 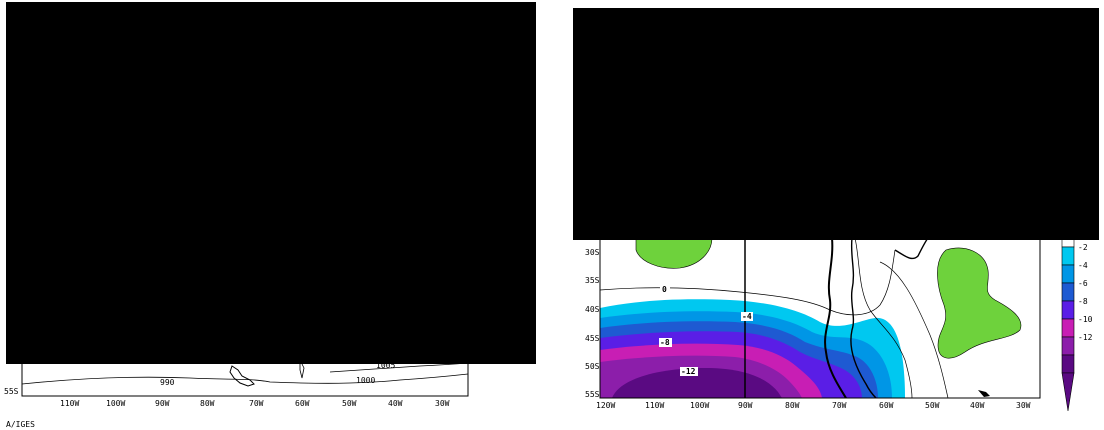 What do you see at coordinates (592, 394) in the screenshot?
I see `lat-label: 55S` at bounding box center [592, 394].